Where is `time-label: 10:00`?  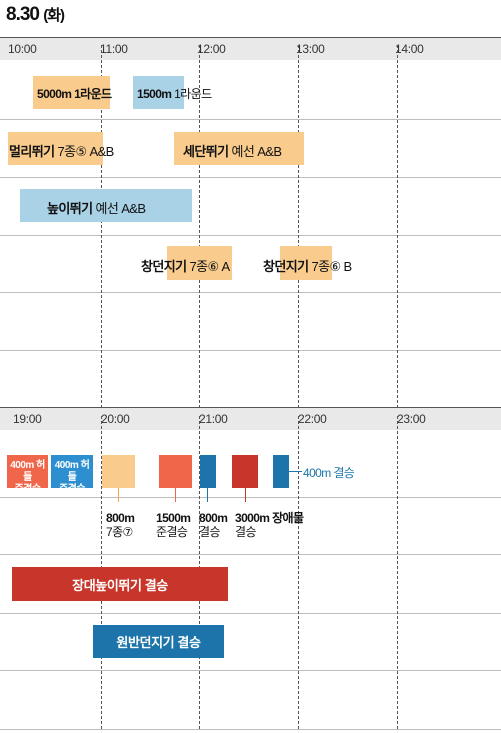
time-label: 10:00 is located at coordinates (22, 49).